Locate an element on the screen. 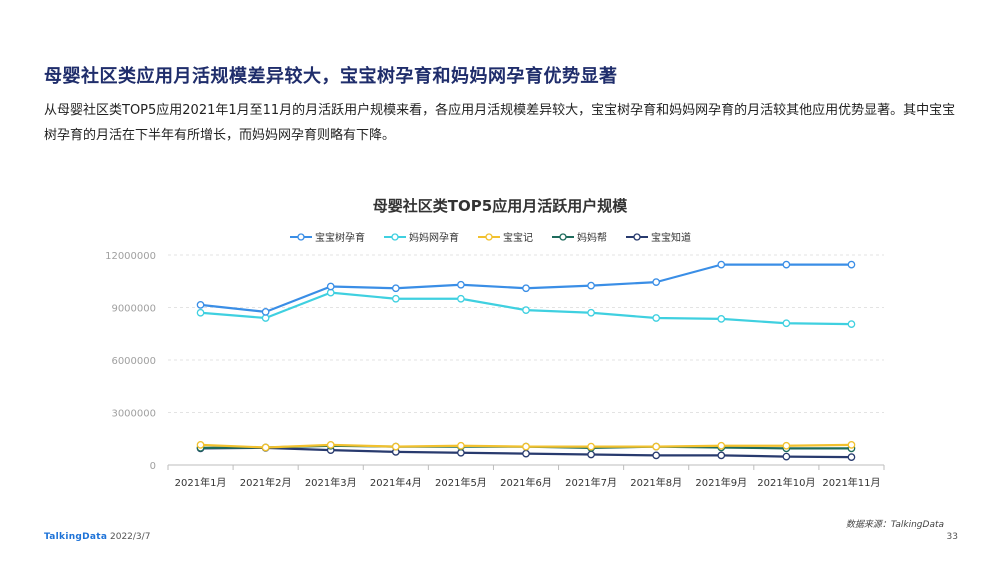 The width and height of the screenshot is (1000, 563). page-number: 33 is located at coordinates (952, 537).